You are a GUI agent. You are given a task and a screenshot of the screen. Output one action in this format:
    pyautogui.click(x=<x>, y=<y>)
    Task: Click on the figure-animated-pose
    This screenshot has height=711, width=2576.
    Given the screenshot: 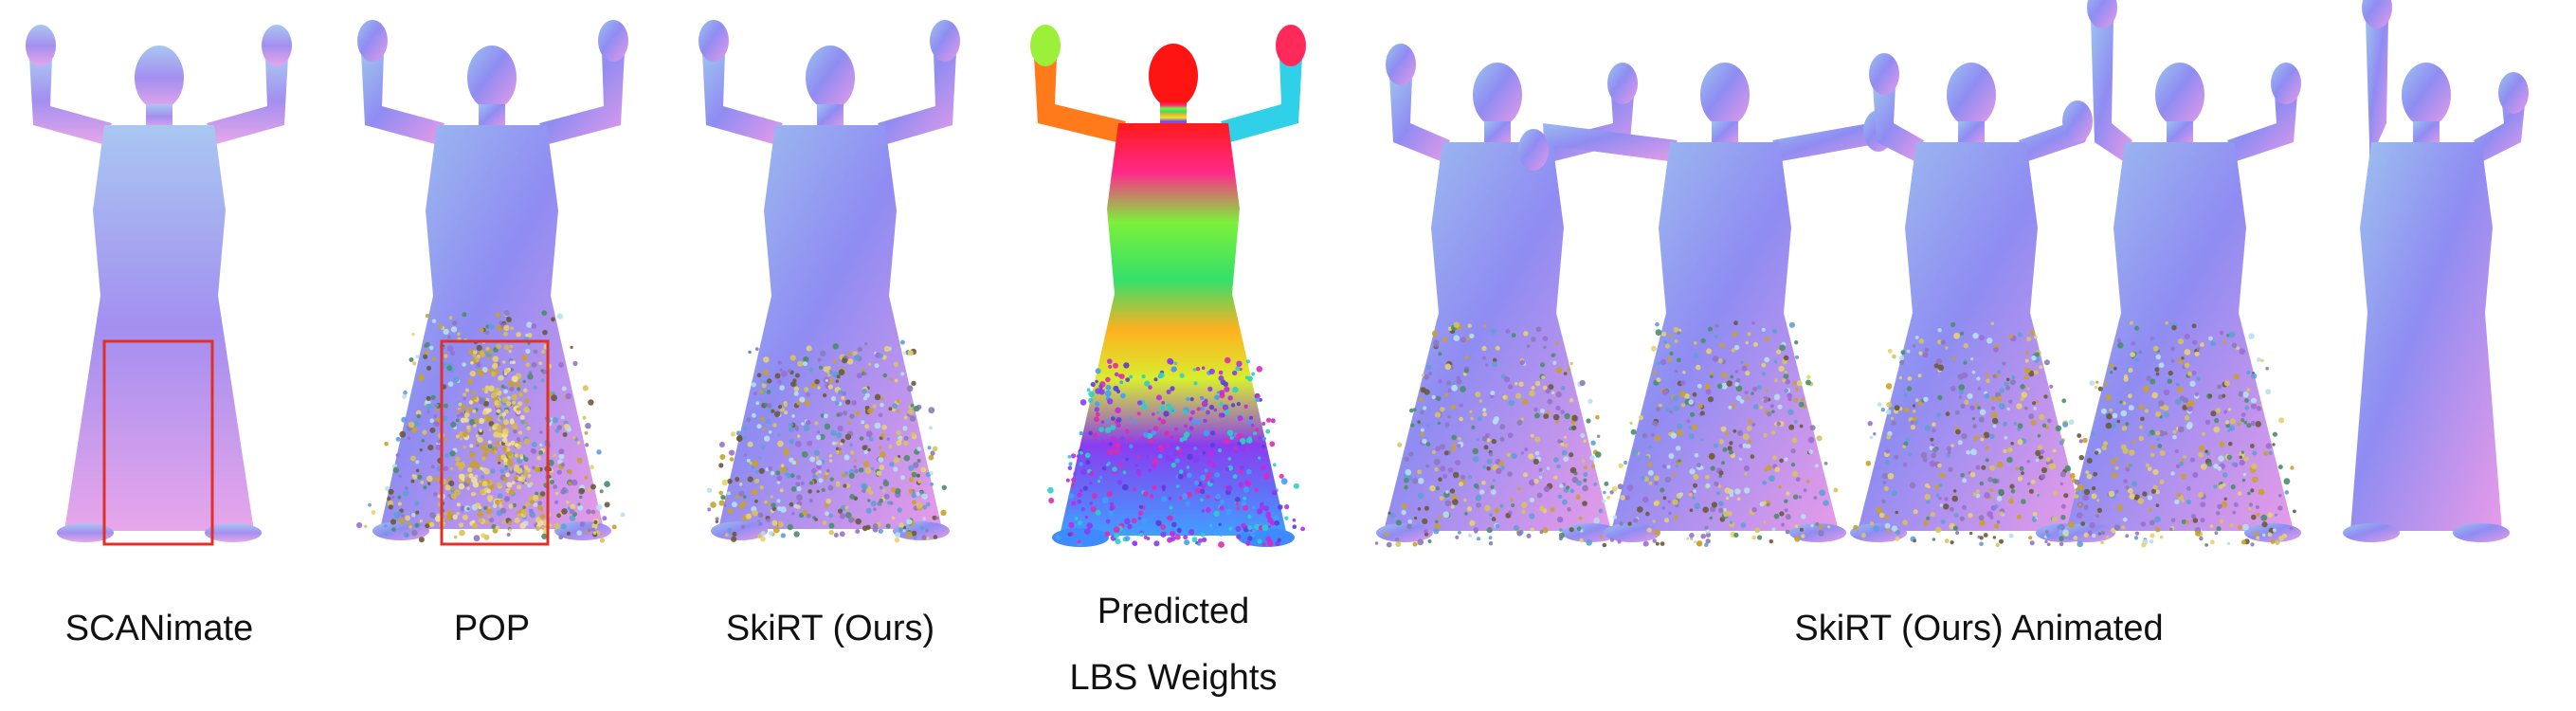 What is the action you would take?
    pyautogui.click(x=2436, y=271)
    